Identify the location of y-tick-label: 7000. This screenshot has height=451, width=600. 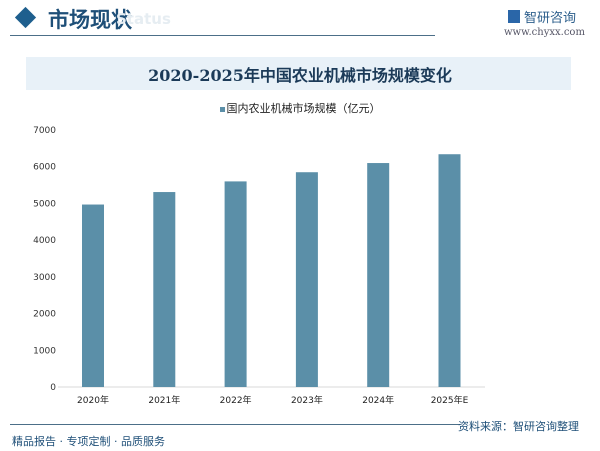
(44, 131).